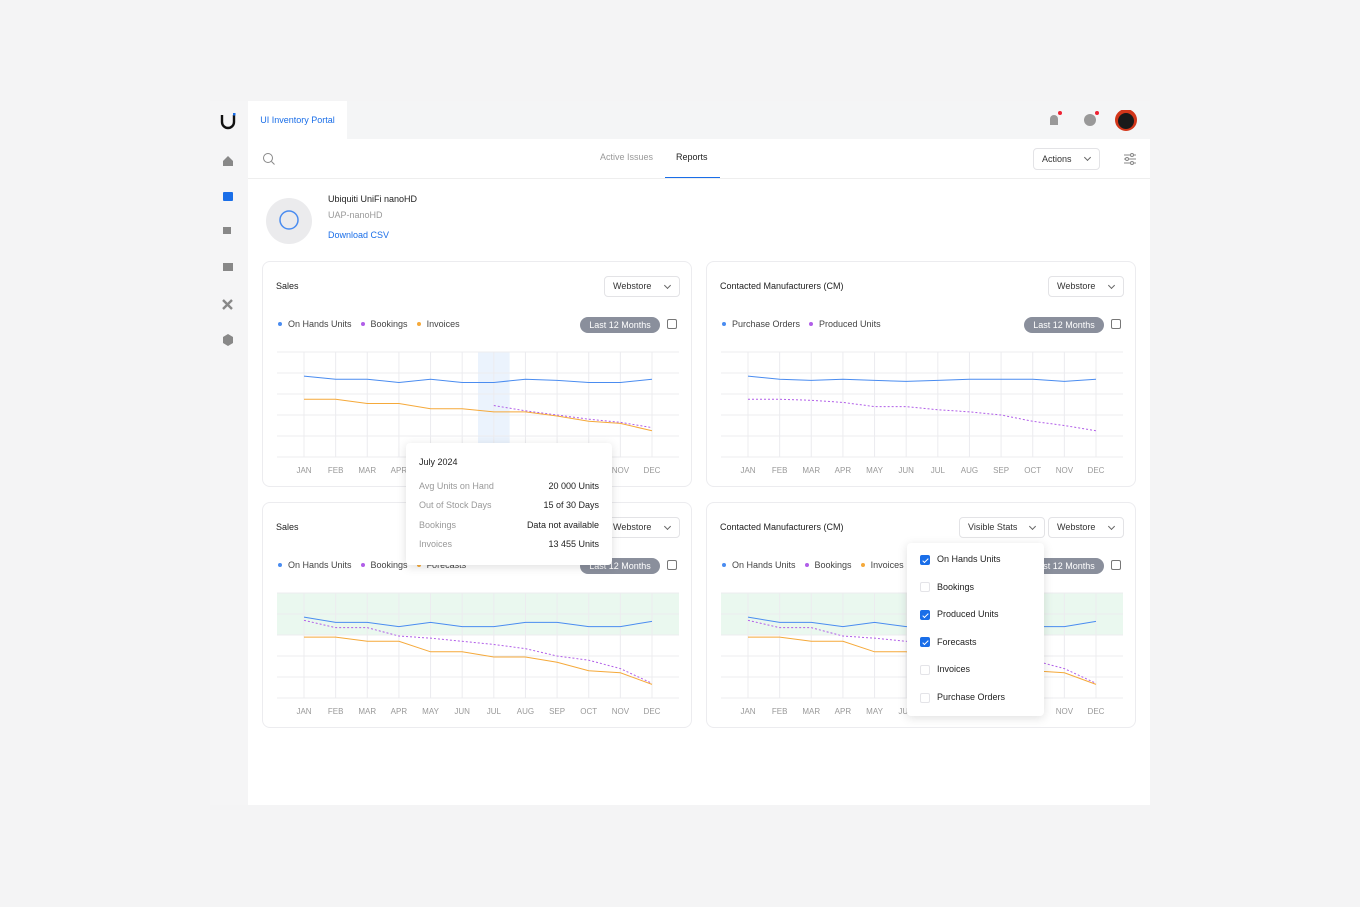  I want to click on logo, so click(228, 122).